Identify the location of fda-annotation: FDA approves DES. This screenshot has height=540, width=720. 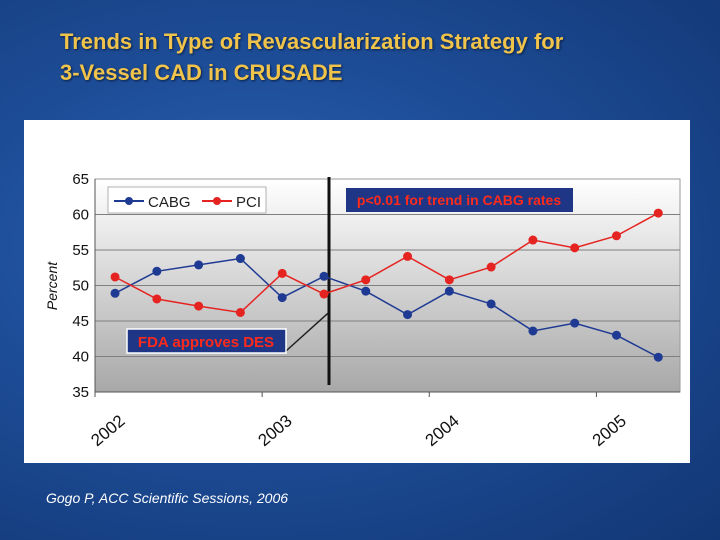
(227, 333).